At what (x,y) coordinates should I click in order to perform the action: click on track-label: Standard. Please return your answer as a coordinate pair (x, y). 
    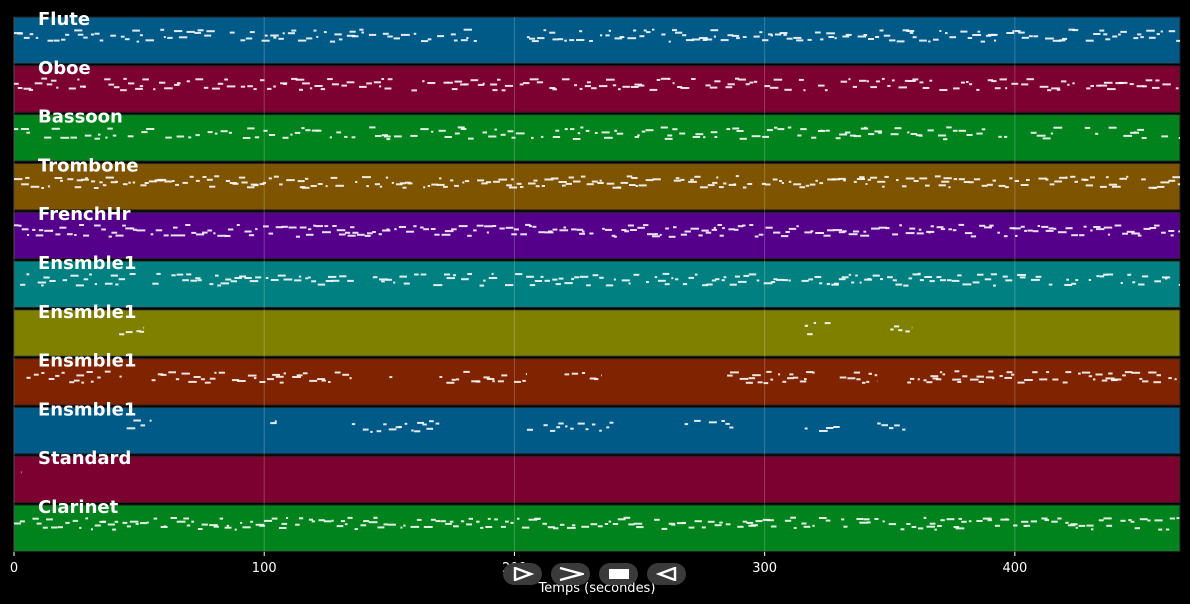
    Looking at the image, I should click on (84, 458).